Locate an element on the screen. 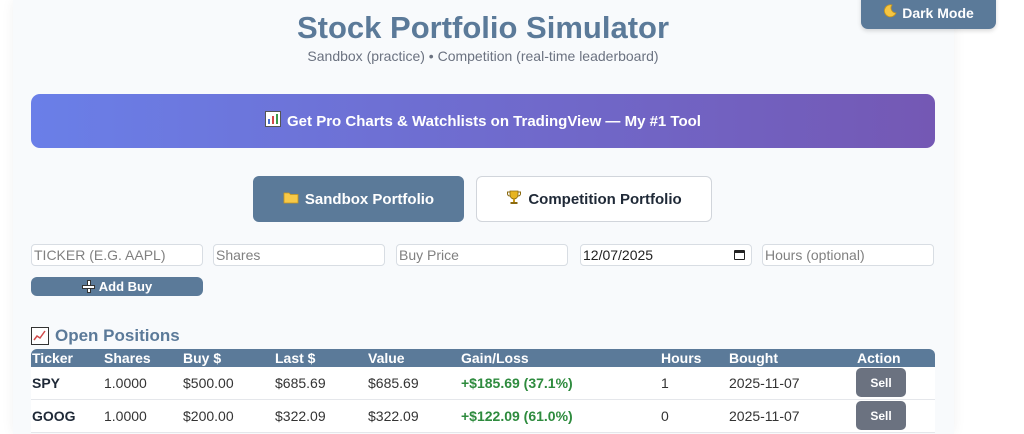  date-input: 12/07/2025 is located at coordinates (666, 255).